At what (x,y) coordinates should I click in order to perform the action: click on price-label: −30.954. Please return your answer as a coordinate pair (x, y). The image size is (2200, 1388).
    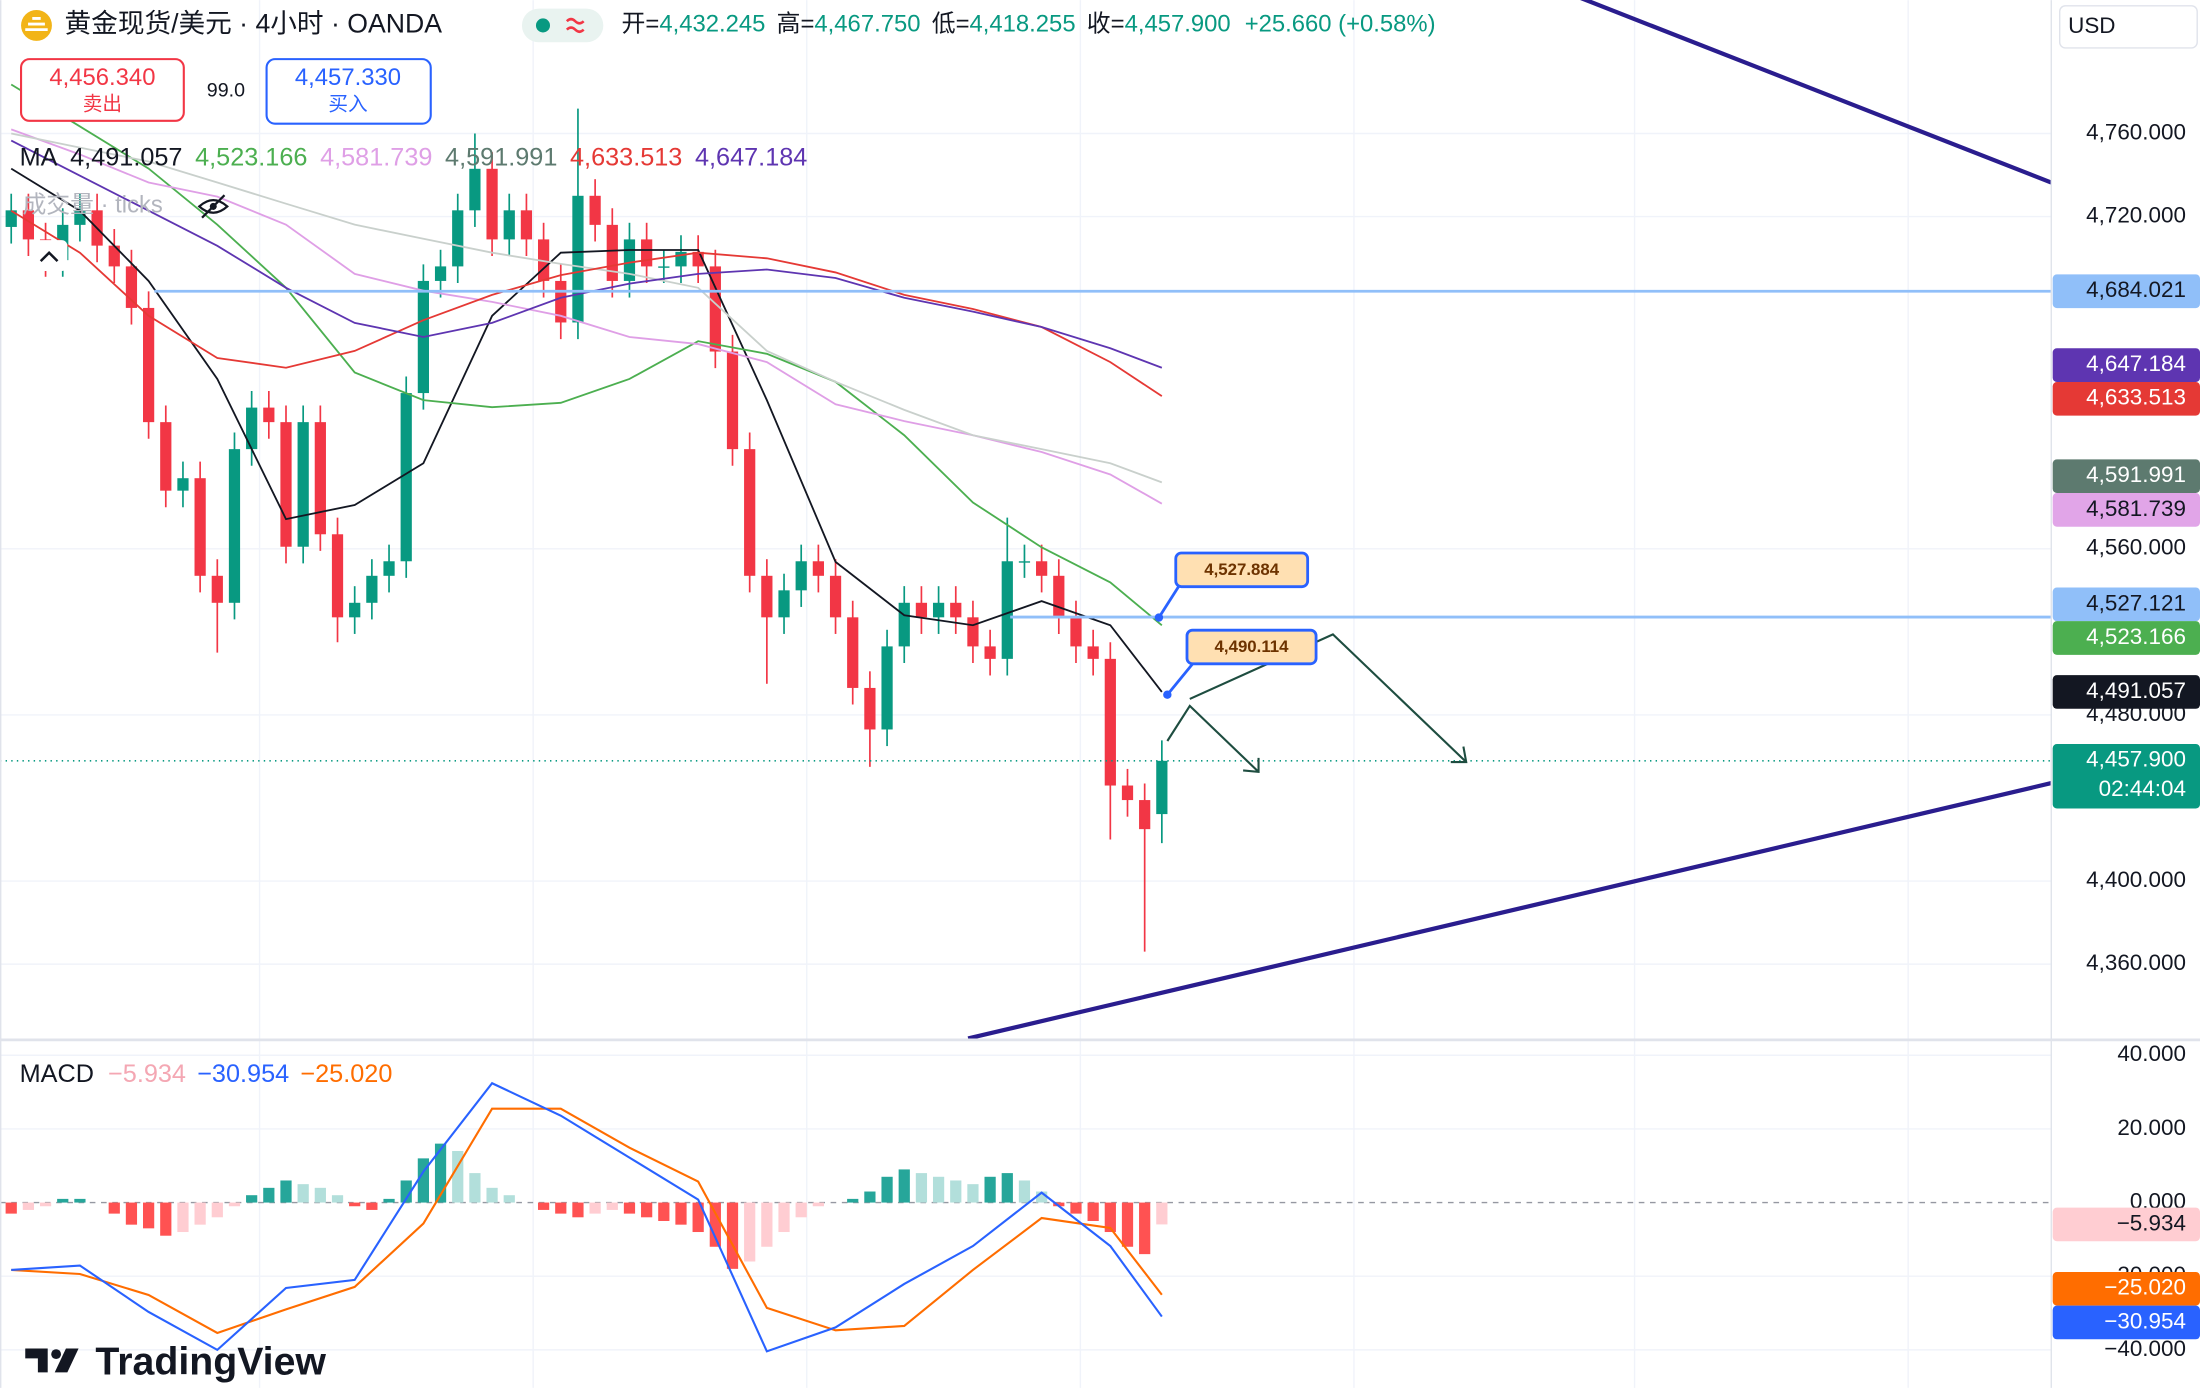
    Looking at the image, I should click on (2145, 1320).